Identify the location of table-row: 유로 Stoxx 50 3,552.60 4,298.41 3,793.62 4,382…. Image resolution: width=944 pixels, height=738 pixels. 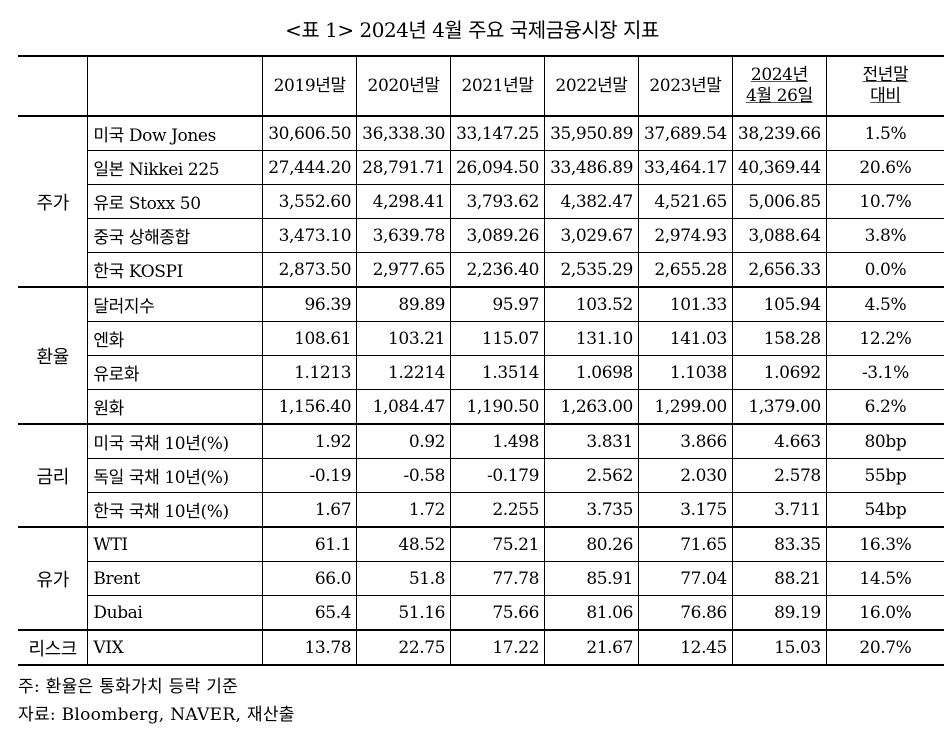
(481, 201).